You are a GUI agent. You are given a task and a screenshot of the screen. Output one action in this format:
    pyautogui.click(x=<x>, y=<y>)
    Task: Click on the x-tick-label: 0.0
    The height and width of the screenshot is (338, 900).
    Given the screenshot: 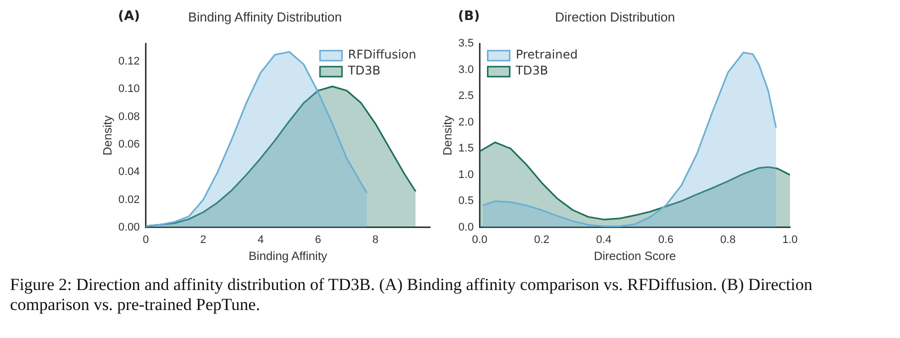 What is the action you would take?
    pyautogui.click(x=480, y=240)
    